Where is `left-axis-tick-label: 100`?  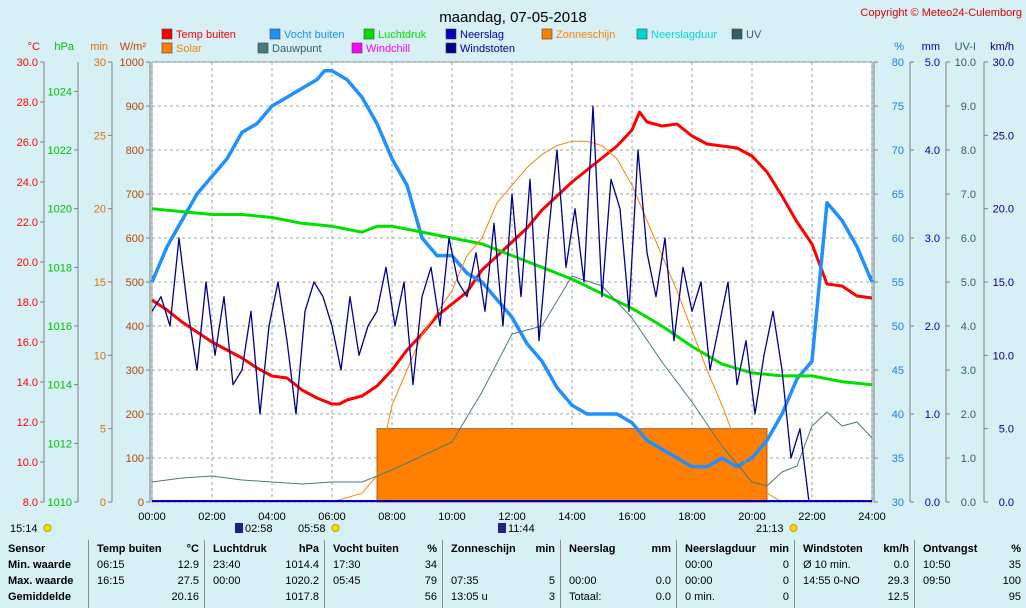
left-axis-tick-label: 100 is located at coordinates (135, 459).